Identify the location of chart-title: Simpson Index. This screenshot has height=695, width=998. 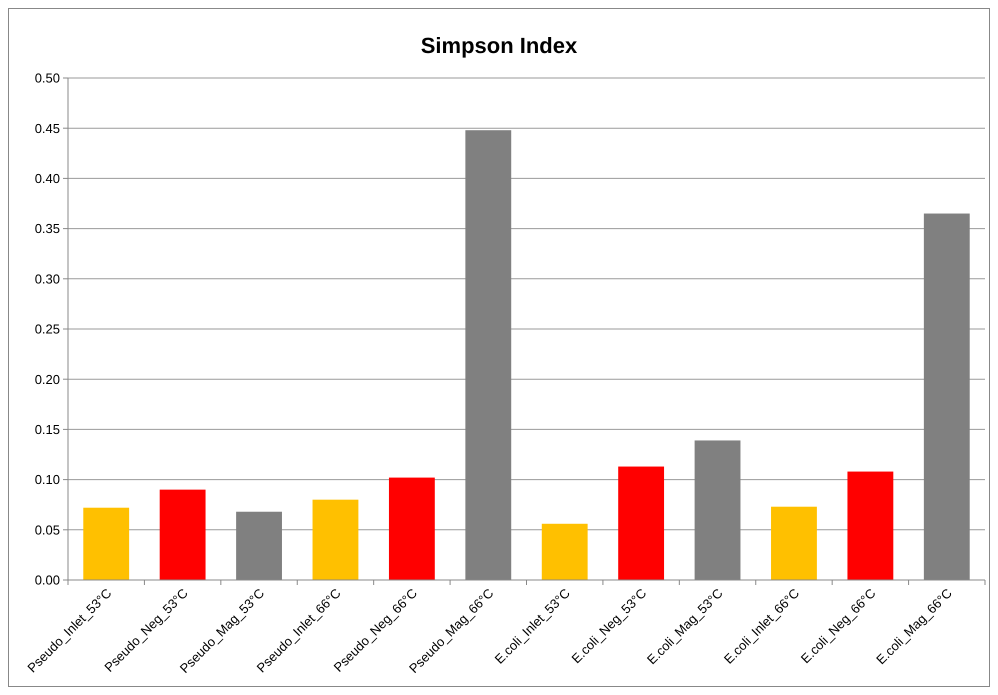
(499, 45).